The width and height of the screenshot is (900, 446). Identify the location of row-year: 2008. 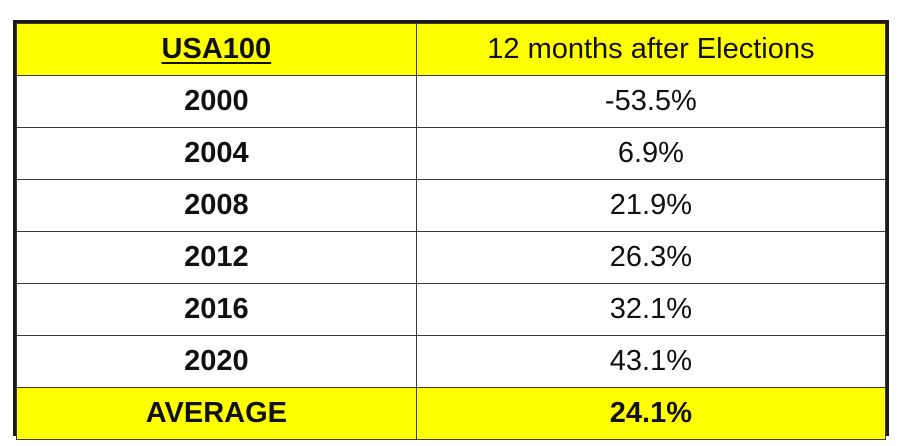
(216, 205).